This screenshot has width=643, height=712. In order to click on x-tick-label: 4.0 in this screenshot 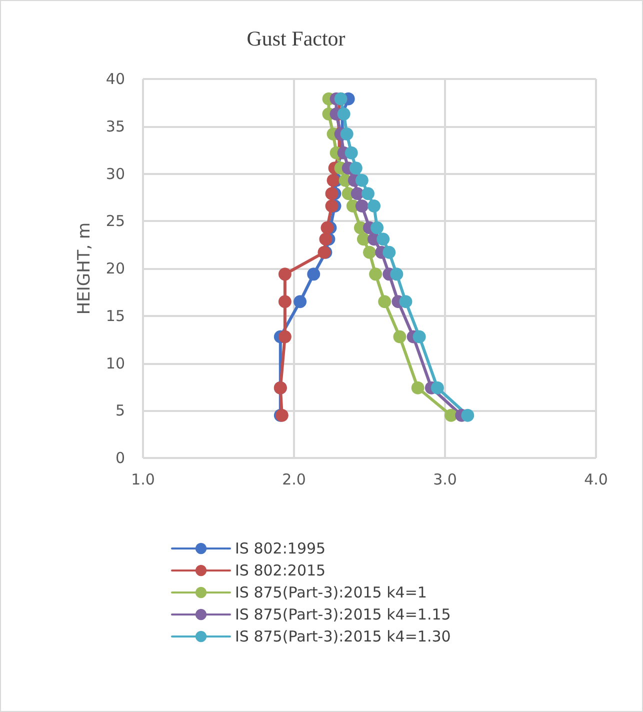, I will do `click(596, 479)`.